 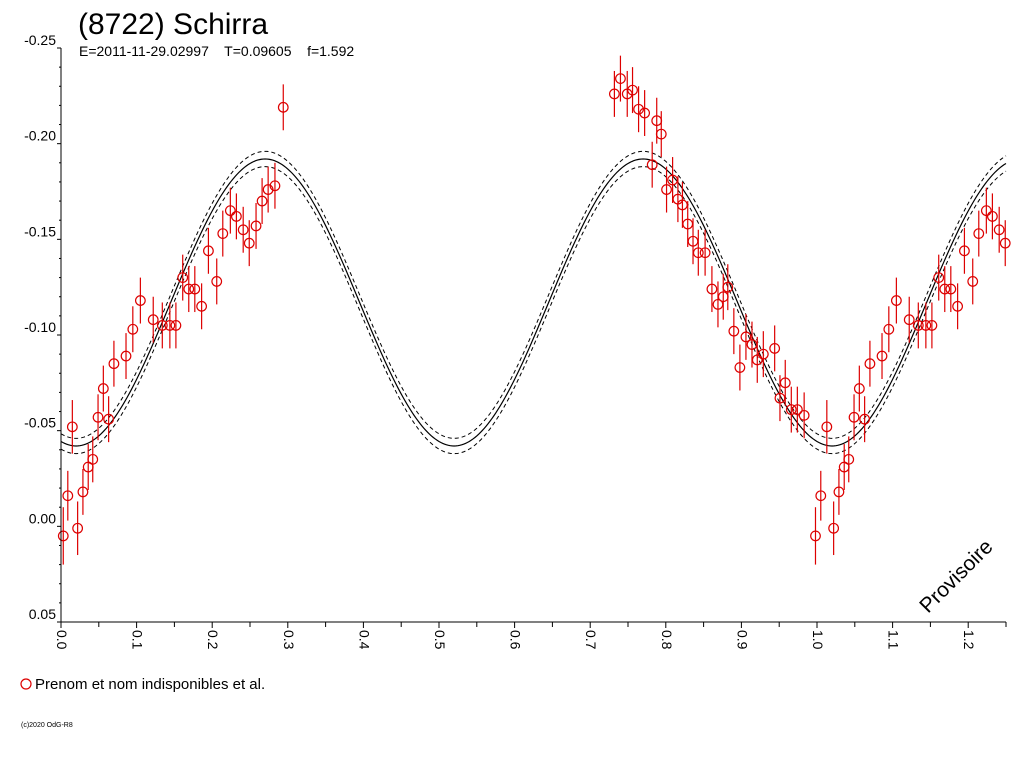 What do you see at coordinates (40, 423) in the screenshot?
I see `y-tick-label: -0.05` at bounding box center [40, 423].